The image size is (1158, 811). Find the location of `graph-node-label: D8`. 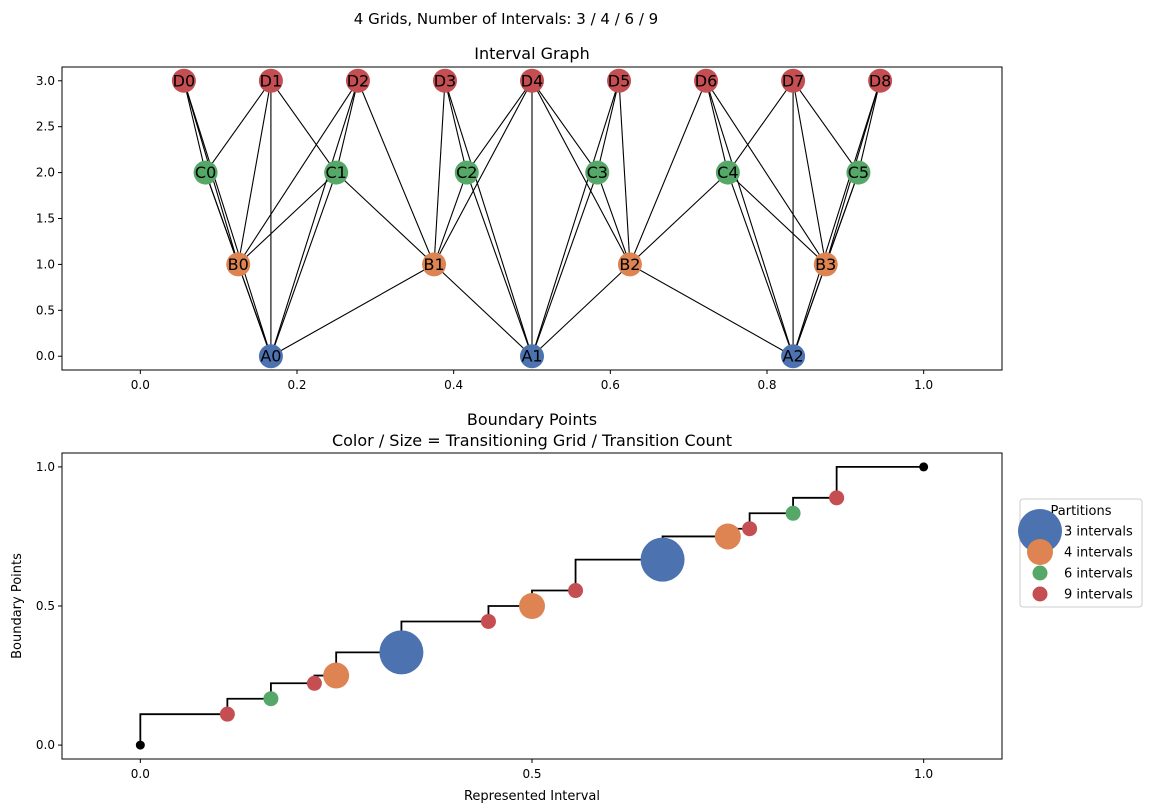

graph-node-label: D8 is located at coordinates (880, 80).